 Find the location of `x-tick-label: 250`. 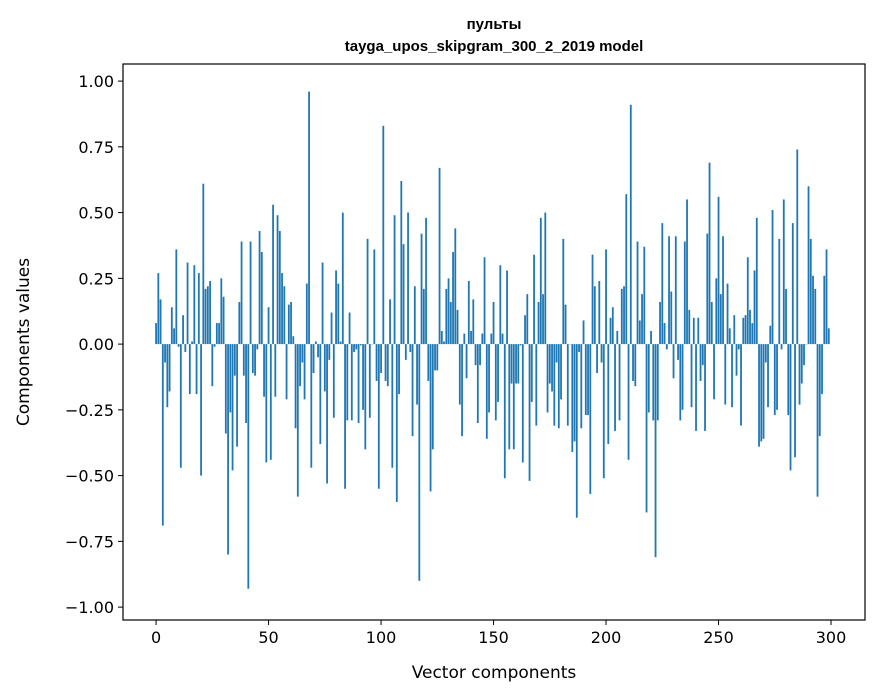

x-tick-label: 250 is located at coordinates (718, 637).